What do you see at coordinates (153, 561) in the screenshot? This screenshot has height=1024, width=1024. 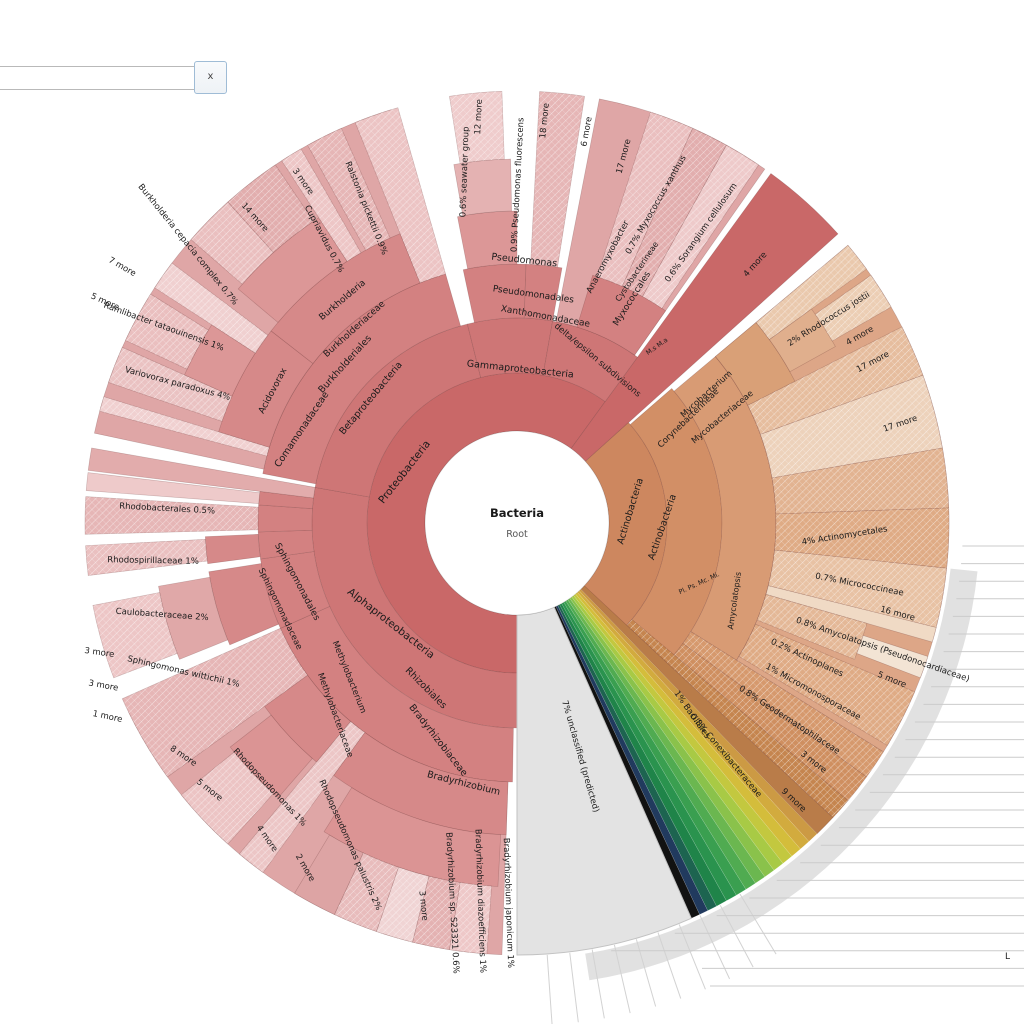 I see `taxon-callout-label: Rhodospirillaceae 1%` at bounding box center [153, 561].